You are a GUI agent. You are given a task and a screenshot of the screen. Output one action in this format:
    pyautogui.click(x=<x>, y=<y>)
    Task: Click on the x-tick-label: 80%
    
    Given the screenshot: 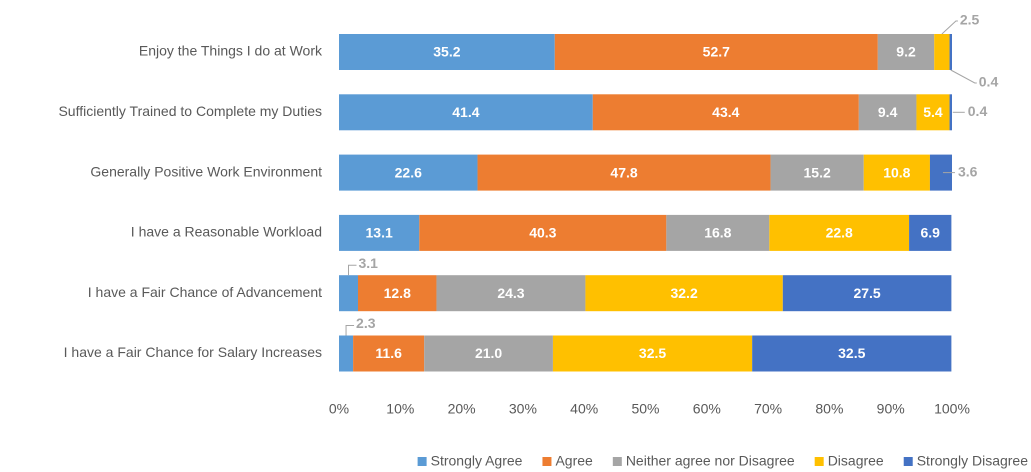 What is the action you would take?
    pyautogui.click(x=829, y=409)
    